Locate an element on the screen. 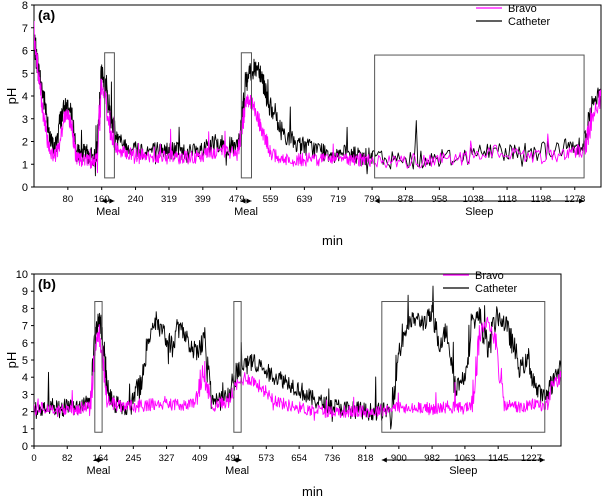 Image resolution: width=605 pixels, height=499 pixels. panel-label: (a) is located at coordinates (46, 15).